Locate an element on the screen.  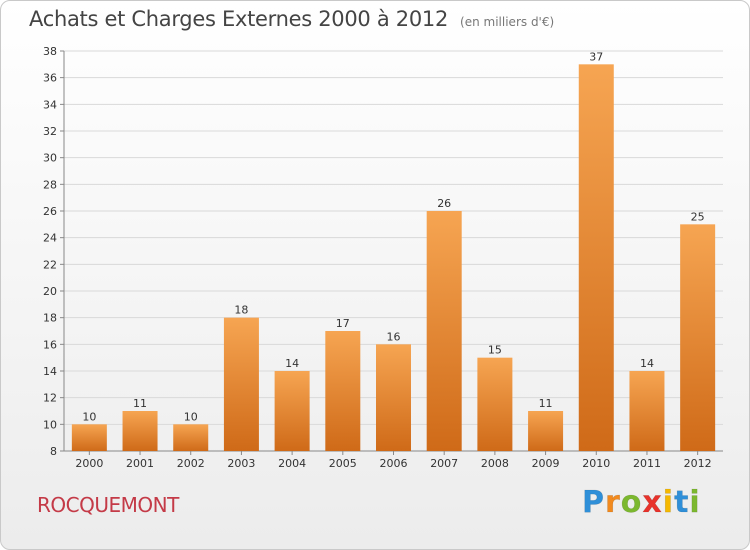
y-tick-label: 32 is located at coordinates (50, 131).